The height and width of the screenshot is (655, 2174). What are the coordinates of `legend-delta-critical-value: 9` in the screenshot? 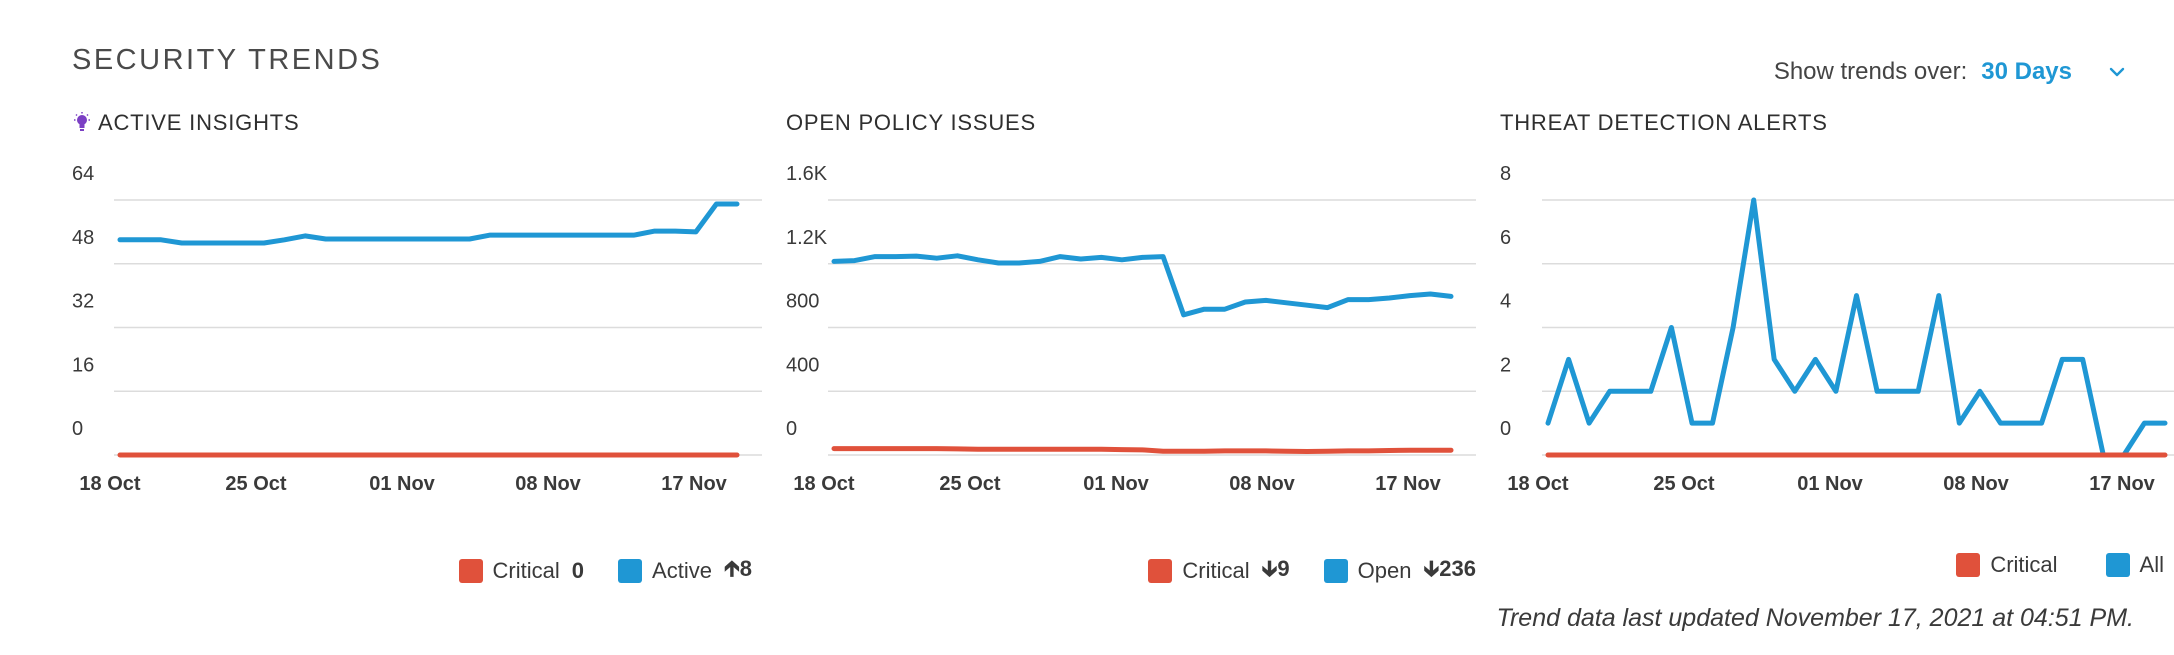 It's located at (1283, 568).